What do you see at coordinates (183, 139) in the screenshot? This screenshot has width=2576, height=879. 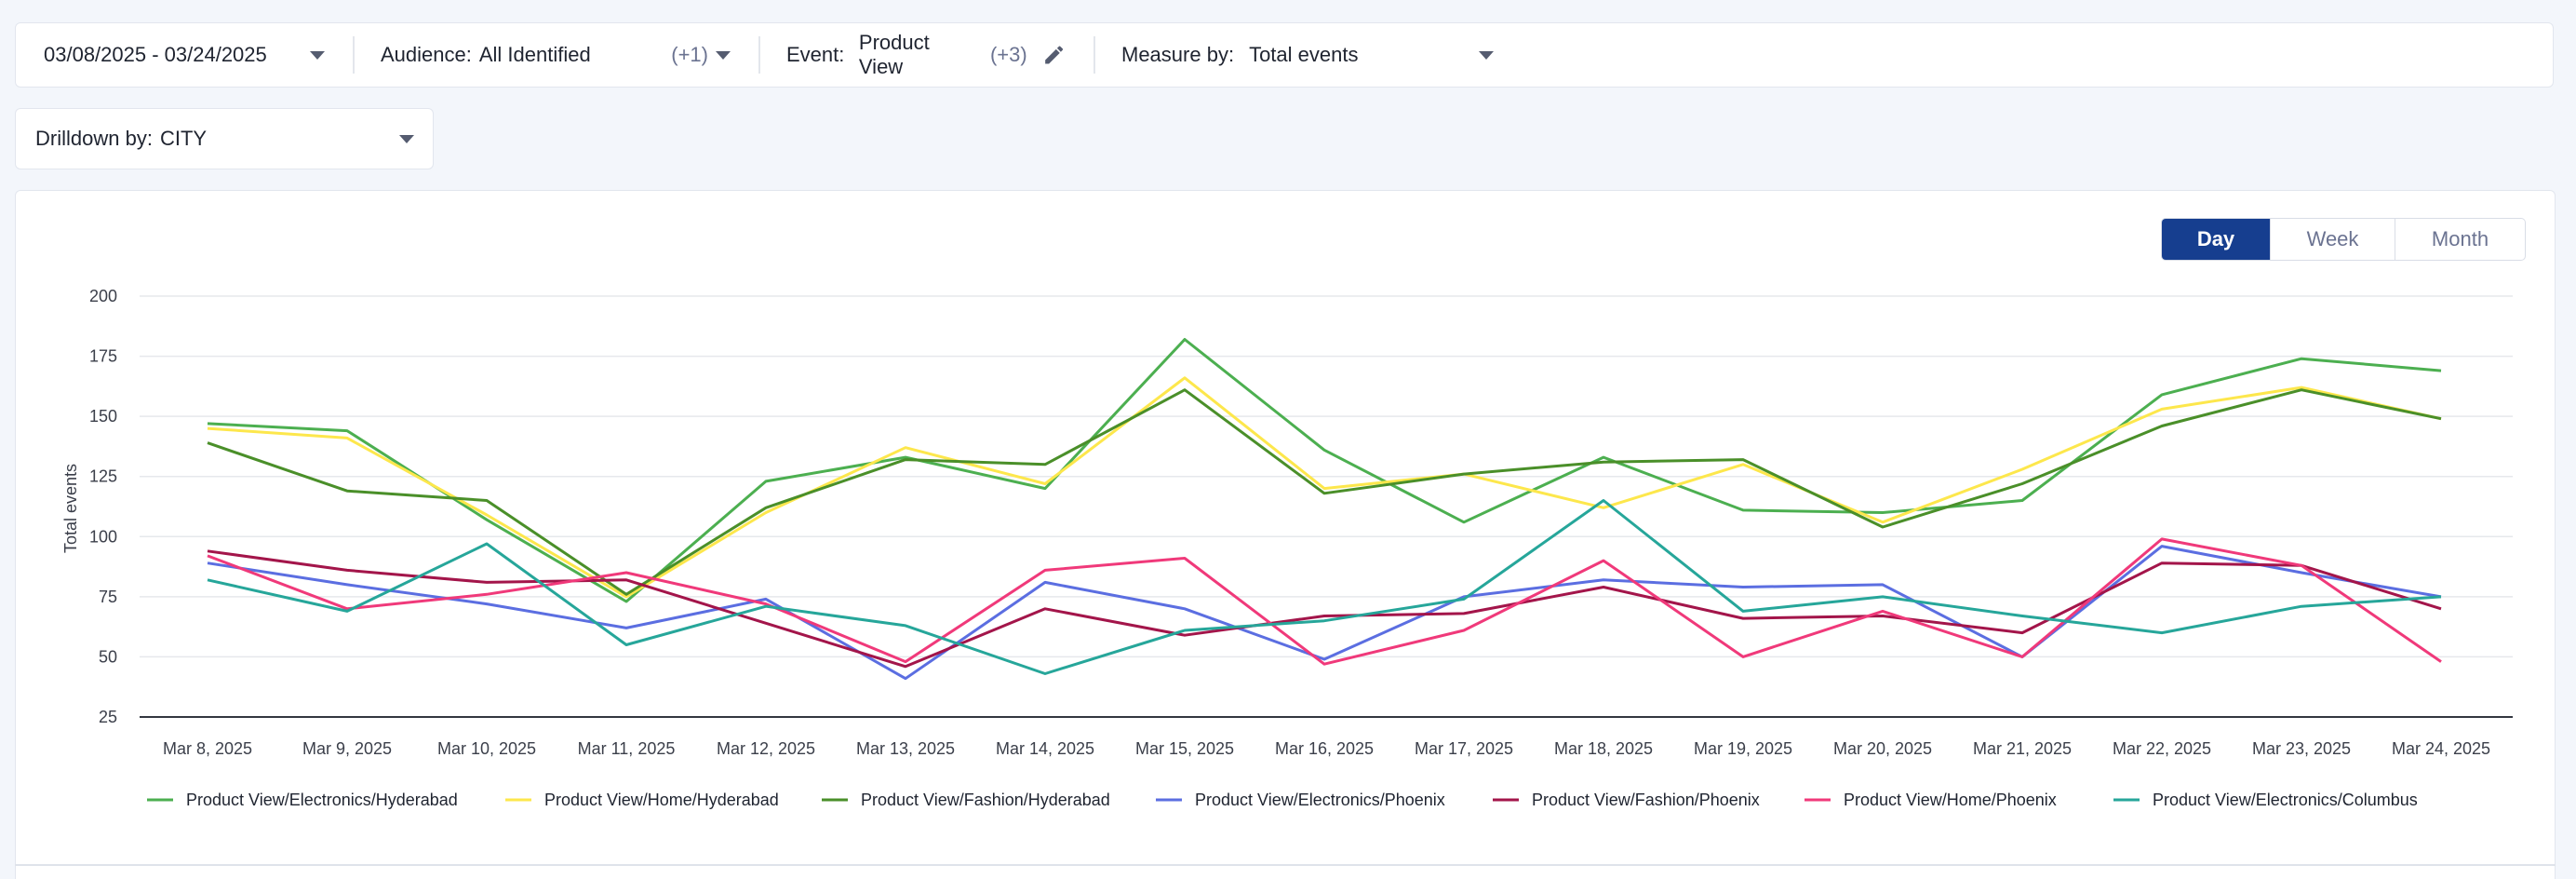 I see `drilldown-value: CITY` at bounding box center [183, 139].